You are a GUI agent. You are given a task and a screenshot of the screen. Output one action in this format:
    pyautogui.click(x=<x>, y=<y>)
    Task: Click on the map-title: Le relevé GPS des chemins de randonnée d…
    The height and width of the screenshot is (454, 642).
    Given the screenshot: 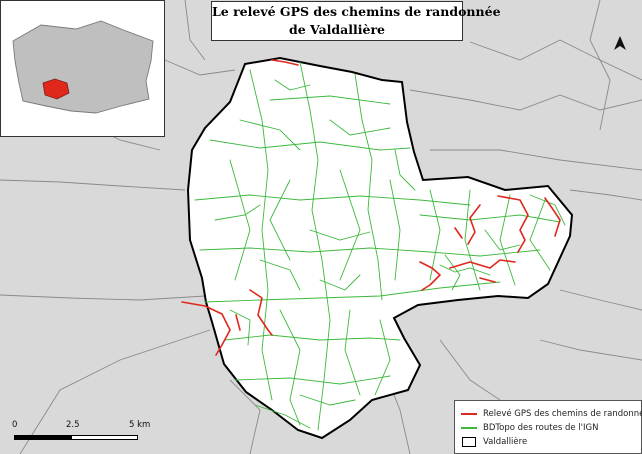 What is the action you would take?
    pyautogui.click(x=356, y=21)
    